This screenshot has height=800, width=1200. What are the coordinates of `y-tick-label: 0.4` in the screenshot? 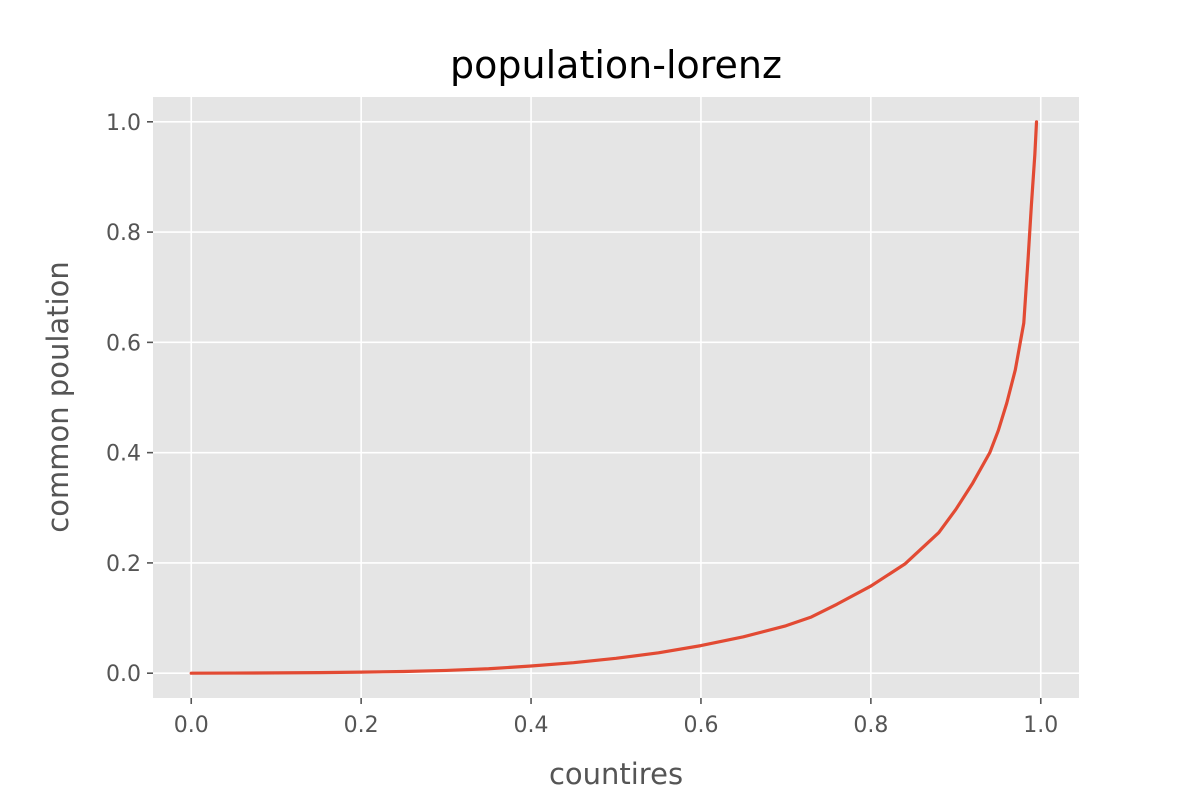 It's located at (123, 454).